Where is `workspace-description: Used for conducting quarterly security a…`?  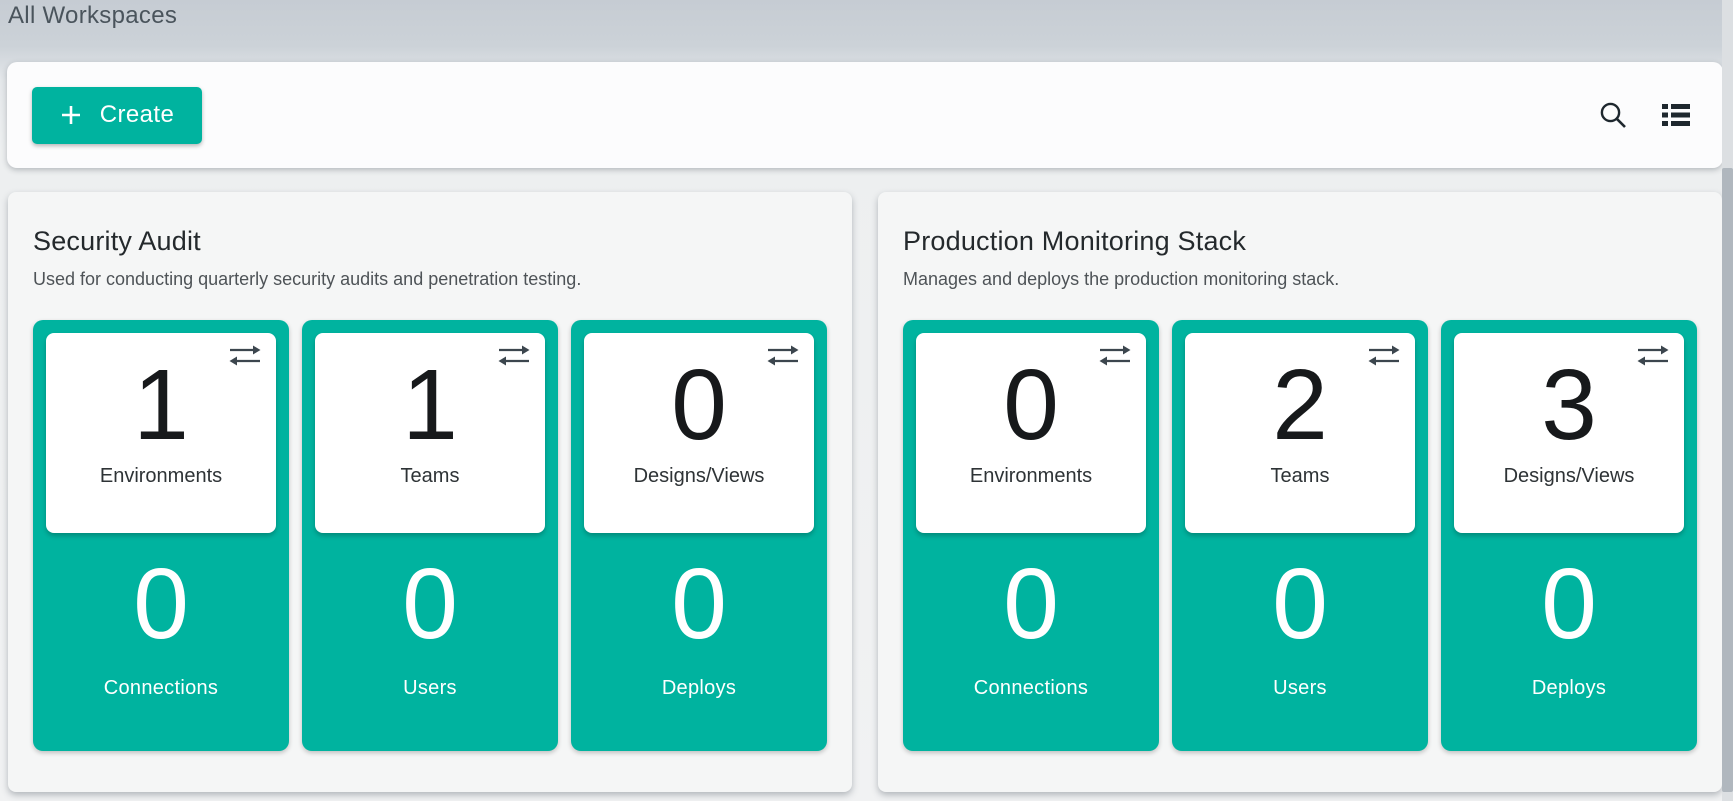 workspace-description: Used for conducting quarterly security a… is located at coordinates (307, 279).